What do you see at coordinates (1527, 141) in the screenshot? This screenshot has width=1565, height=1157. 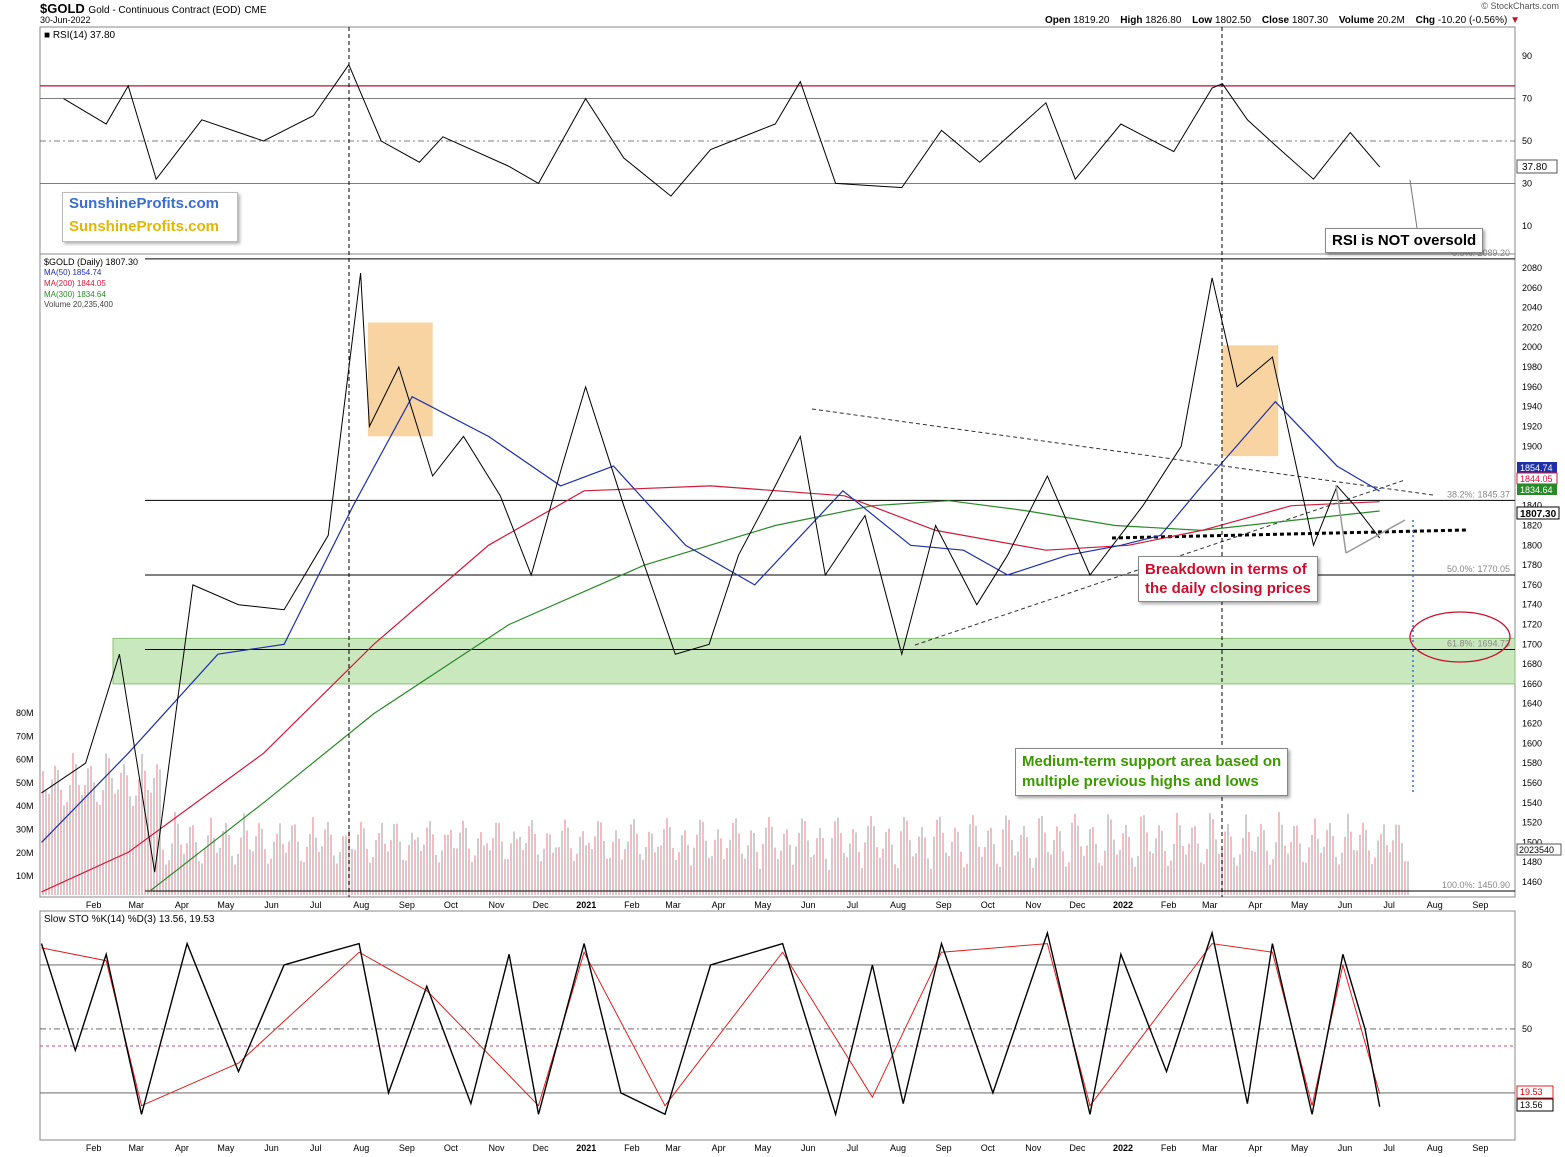 I see `rsi-tick-label: 50` at bounding box center [1527, 141].